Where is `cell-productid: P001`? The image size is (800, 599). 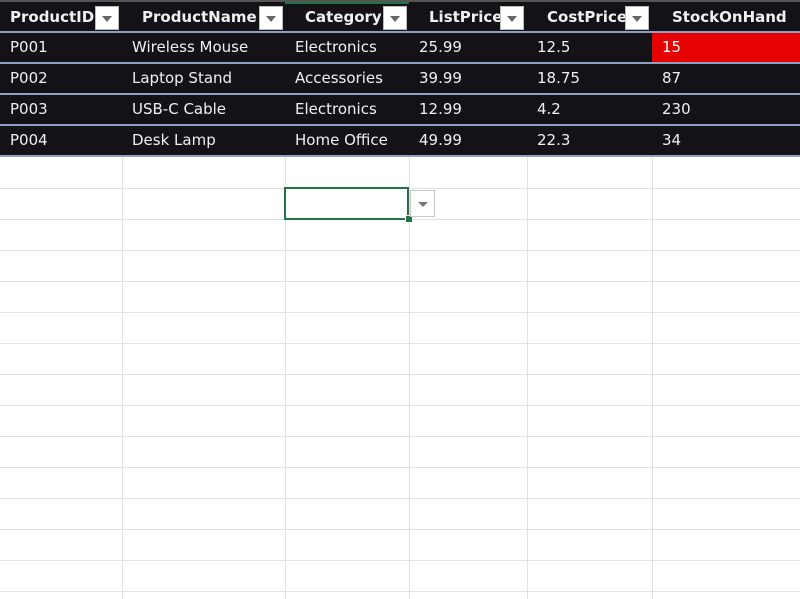 cell-productid: P001 is located at coordinates (29, 47).